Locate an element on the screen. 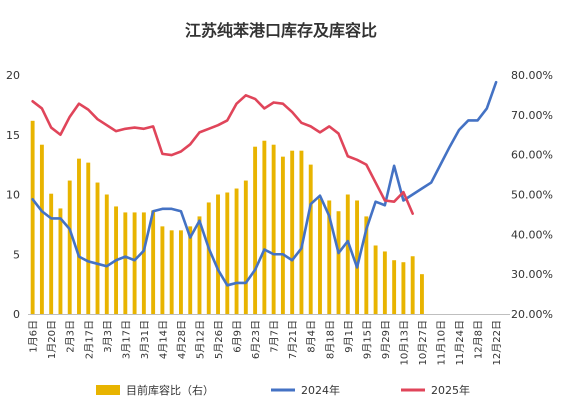 This screenshot has width=562, height=415. x-tick-label: 11月24日 is located at coordinates (460, 342).